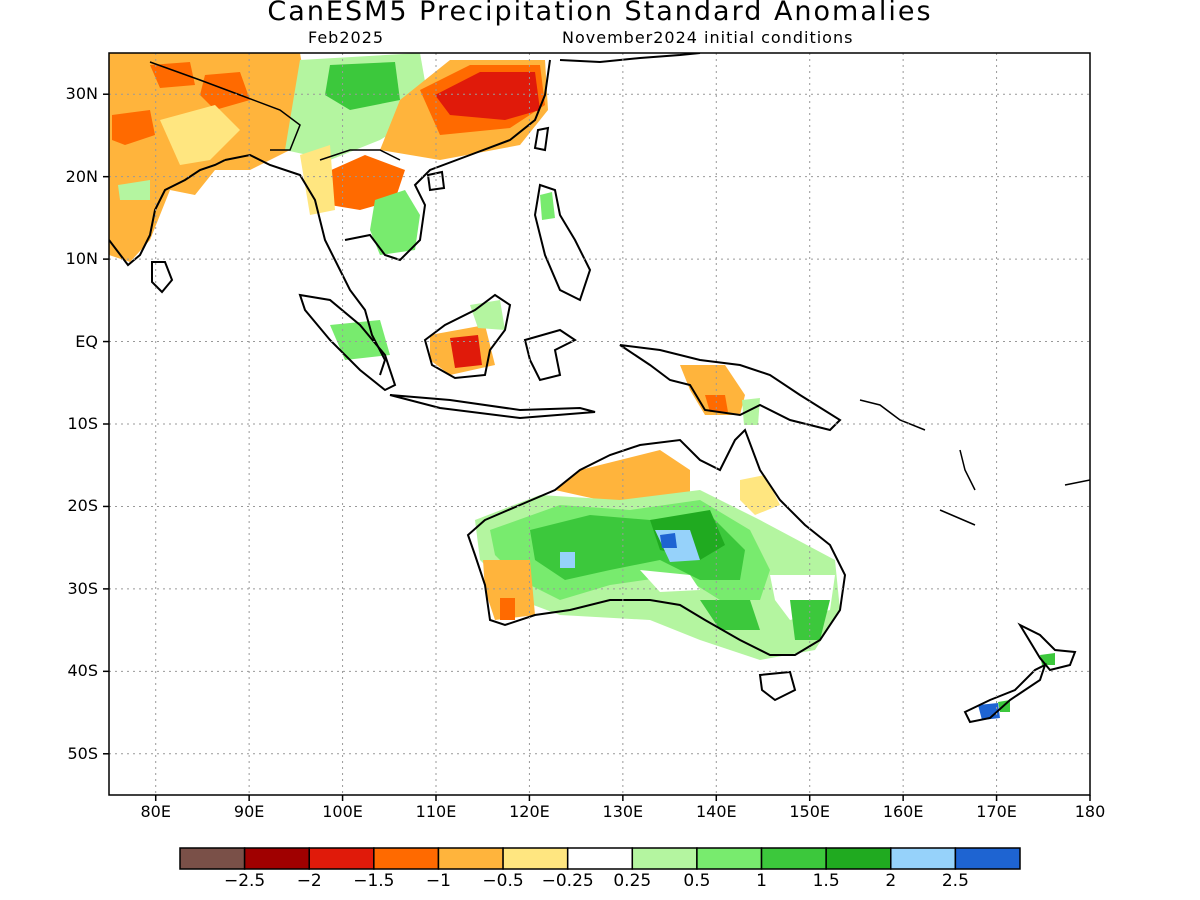  I want to click on anomaly-region-new-guinea-green, so click(751, 411).